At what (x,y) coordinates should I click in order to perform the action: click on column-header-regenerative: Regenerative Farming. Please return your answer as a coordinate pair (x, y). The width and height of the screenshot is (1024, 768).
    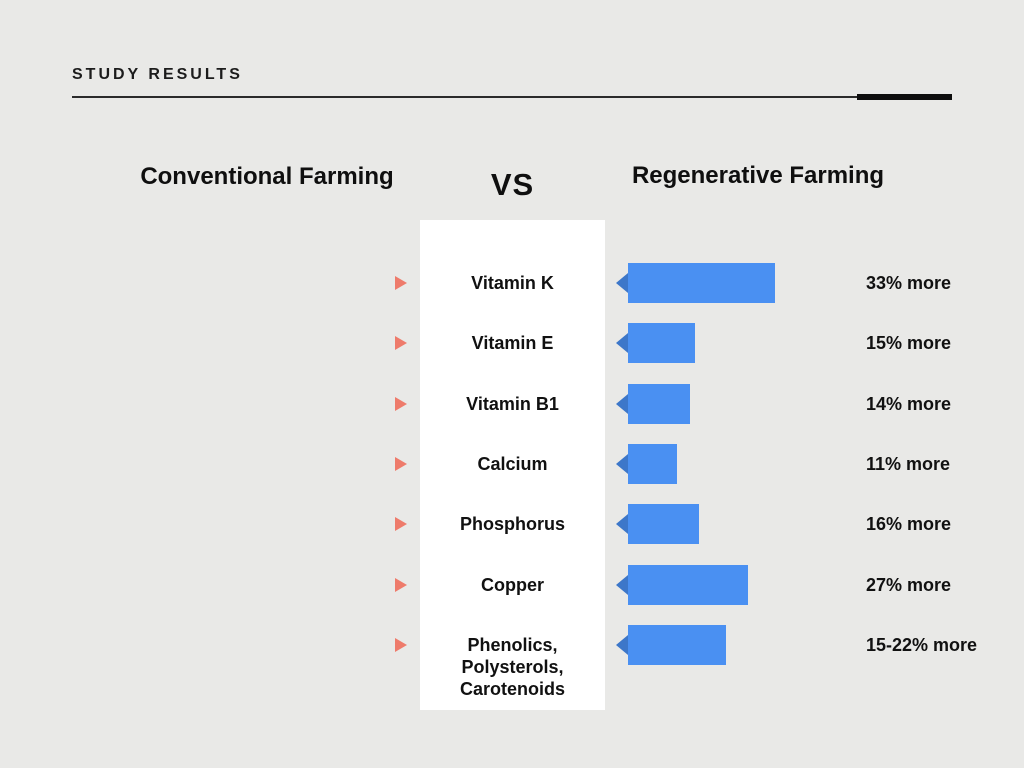
    Looking at the image, I should click on (758, 175).